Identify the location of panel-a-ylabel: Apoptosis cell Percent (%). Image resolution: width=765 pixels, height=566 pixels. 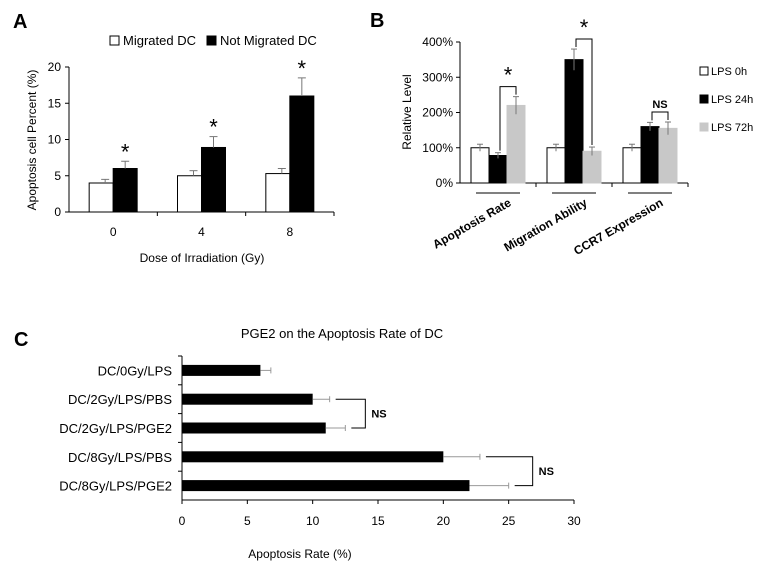
(32, 140).